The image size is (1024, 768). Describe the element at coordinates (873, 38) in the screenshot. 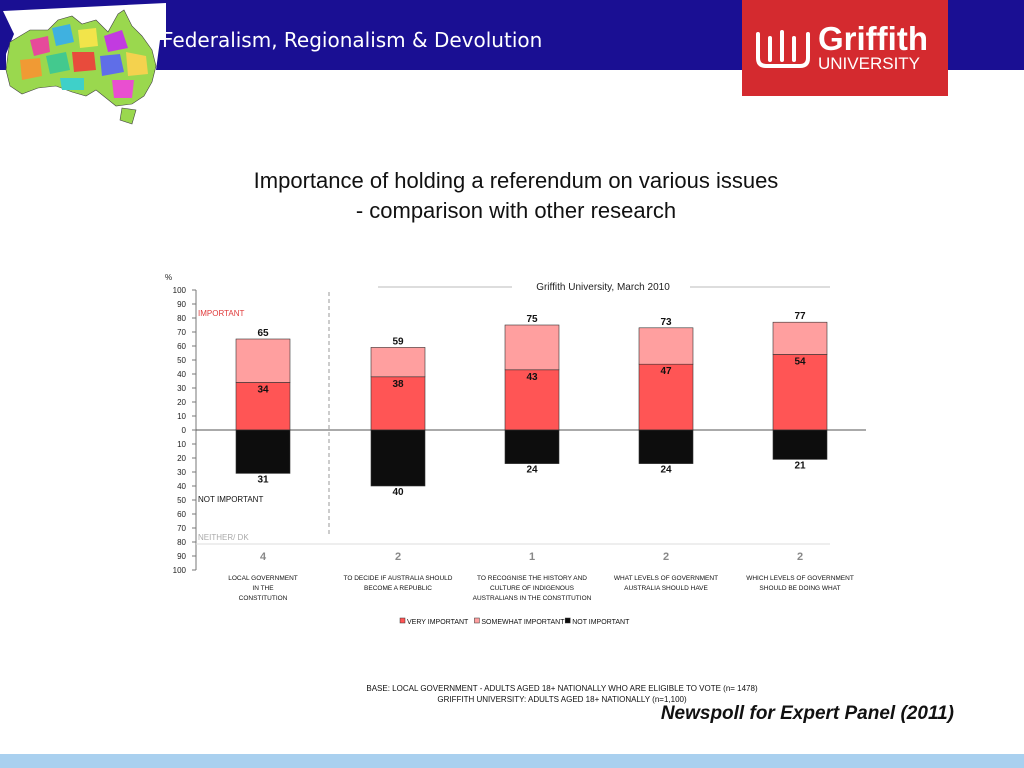

I see `logo-wordmark: Griffith` at that location.